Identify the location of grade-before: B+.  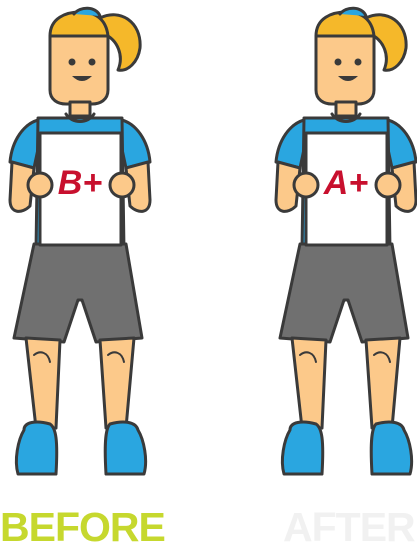
(80, 183).